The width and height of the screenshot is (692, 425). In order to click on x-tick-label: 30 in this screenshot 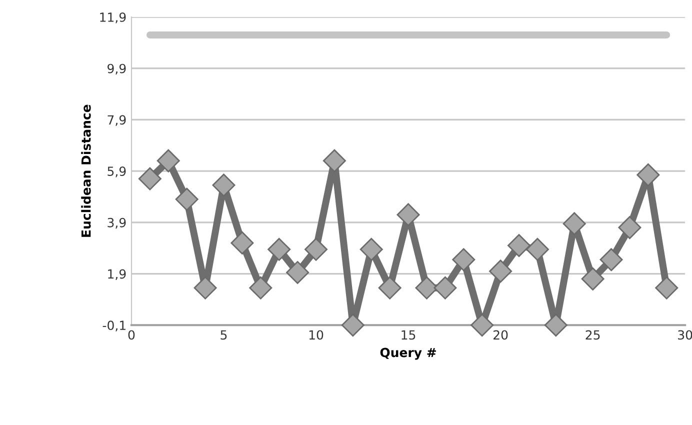, I will do `click(685, 335)`.